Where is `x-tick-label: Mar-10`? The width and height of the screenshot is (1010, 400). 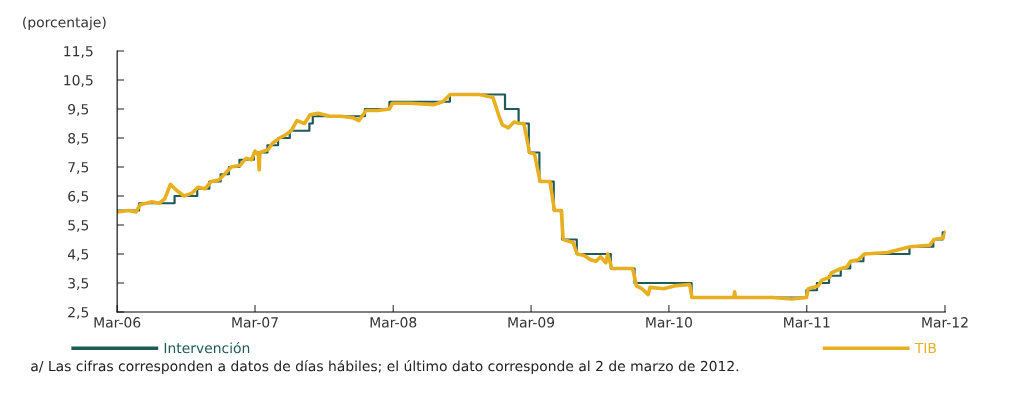
x-tick-label: Mar-10 is located at coordinates (669, 322).